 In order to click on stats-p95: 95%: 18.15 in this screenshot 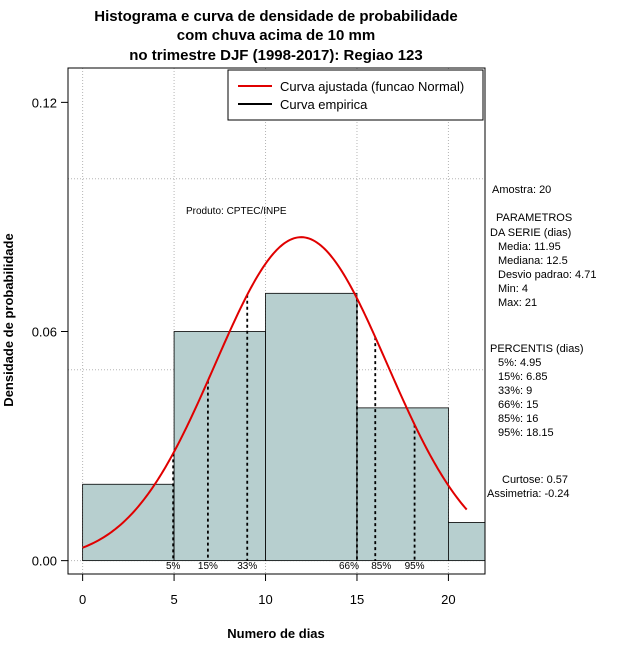, I will do `click(526, 433)`.